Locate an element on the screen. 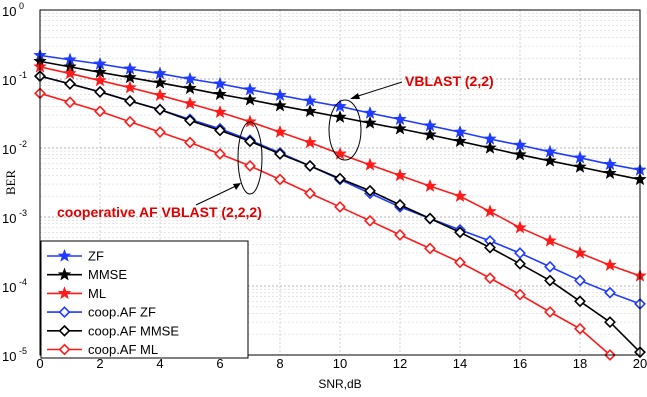  x-tick-label: 16 is located at coordinates (520, 363).